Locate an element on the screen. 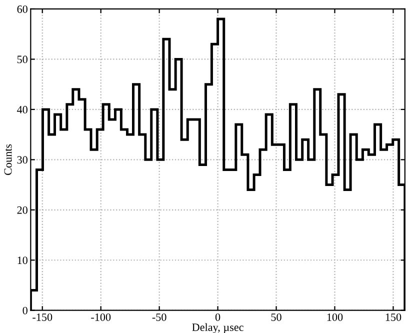 The height and width of the screenshot is (333, 409). y-tick-label: 30 is located at coordinates (22, 160).